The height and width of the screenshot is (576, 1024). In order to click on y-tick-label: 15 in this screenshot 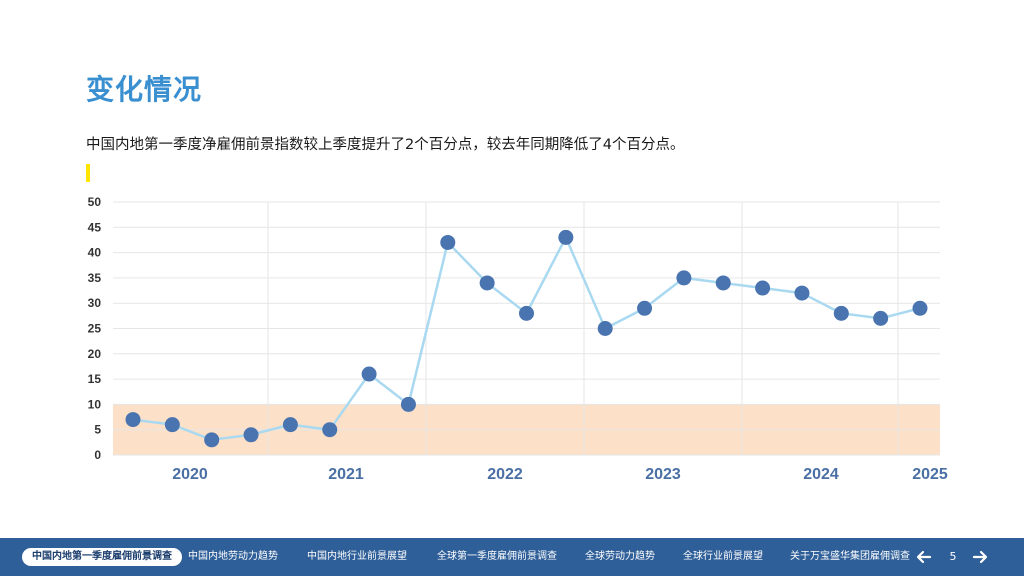, I will do `click(95, 379)`.